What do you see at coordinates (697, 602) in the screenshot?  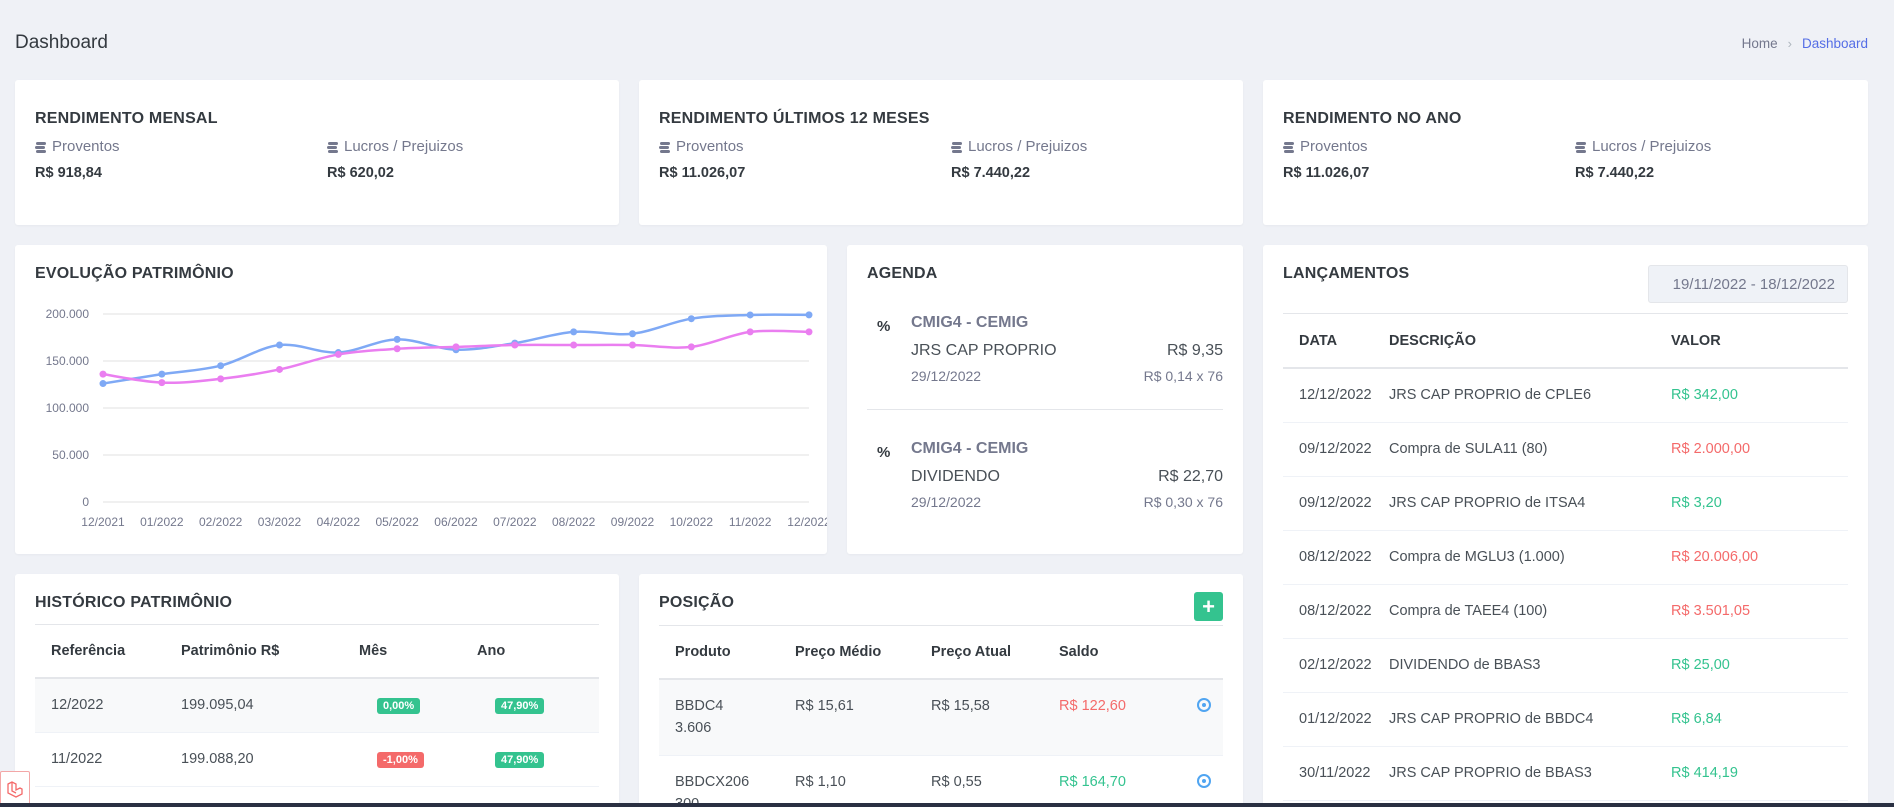 I see `card-title: POSIÇÃO` at bounding box center [697, 602].